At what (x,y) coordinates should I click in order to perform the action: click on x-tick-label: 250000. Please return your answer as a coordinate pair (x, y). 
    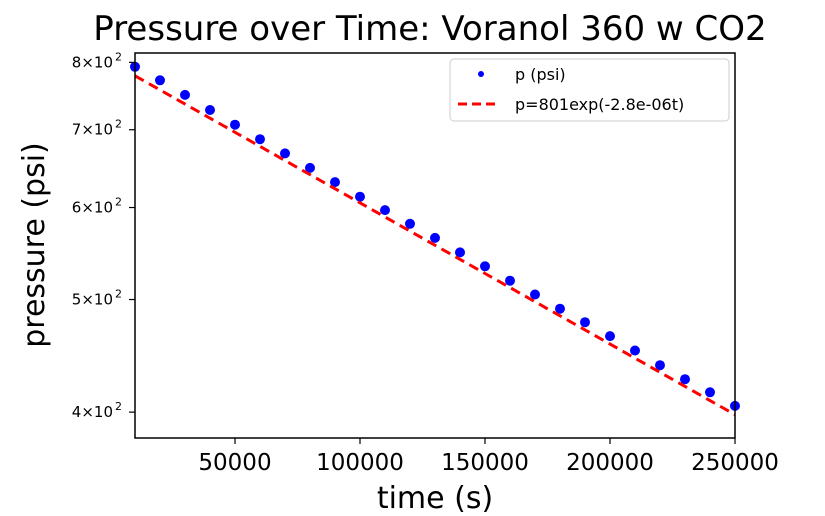
    Looking at the image, I should click on (735, 463).